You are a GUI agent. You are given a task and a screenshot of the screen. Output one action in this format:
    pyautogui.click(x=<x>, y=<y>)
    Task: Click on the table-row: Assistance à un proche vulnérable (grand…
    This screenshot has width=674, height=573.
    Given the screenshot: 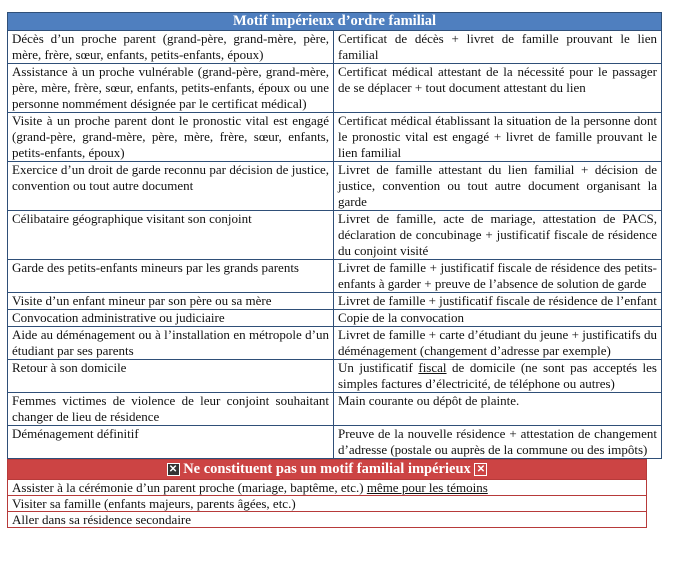 What is the action you would take?
    pyautogui.click(x=334, y=88)
    